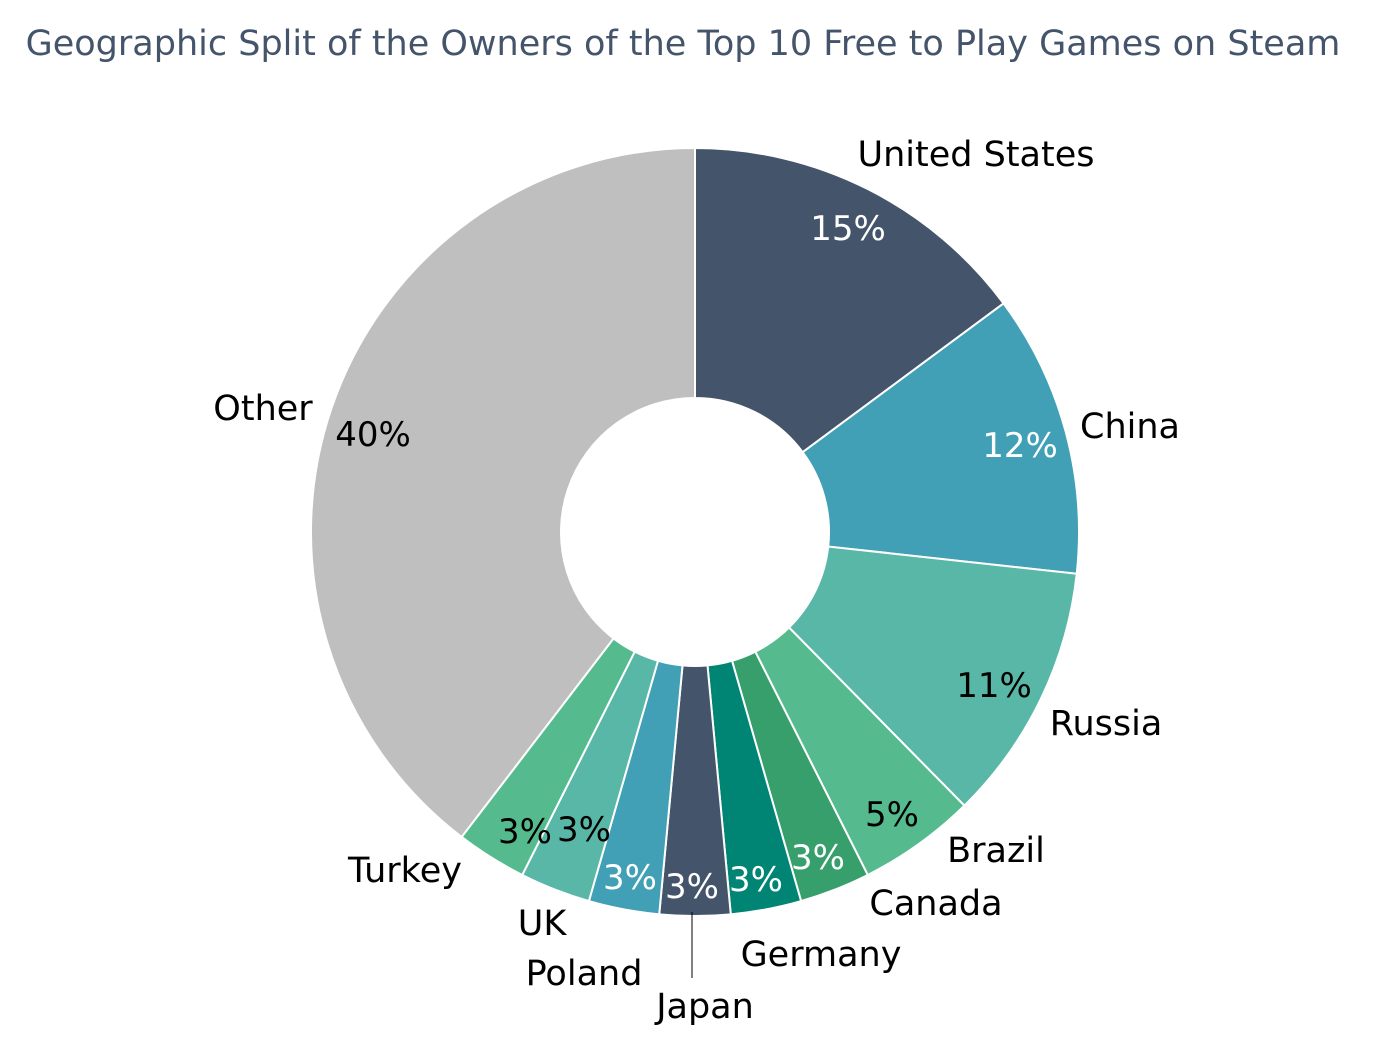  Describe the element at coordinates (373, 435) in the screenshot. I see `value-label-other: 40%` at that location.